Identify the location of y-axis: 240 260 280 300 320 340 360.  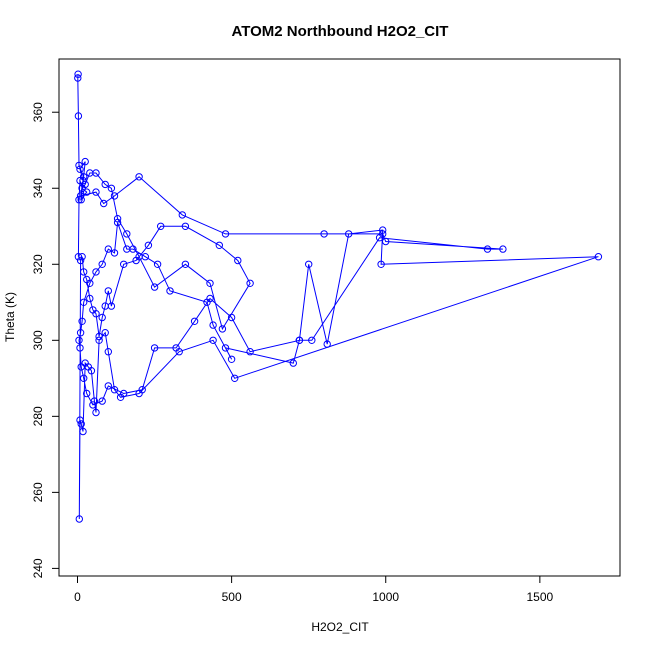
(45, 340).